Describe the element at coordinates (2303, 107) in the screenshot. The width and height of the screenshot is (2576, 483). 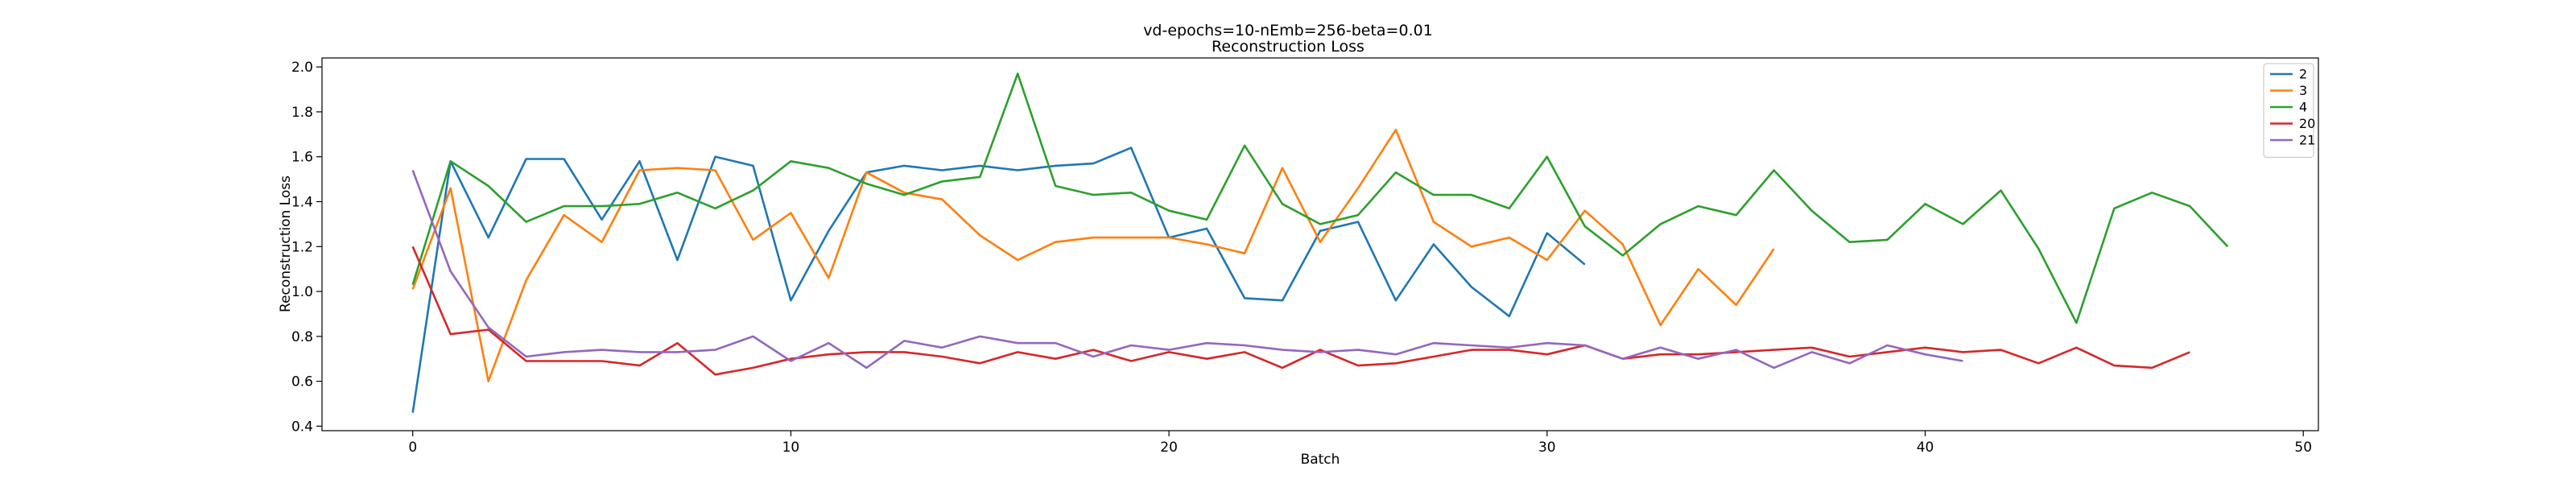
I see `legend-label-4: 4` at that location.